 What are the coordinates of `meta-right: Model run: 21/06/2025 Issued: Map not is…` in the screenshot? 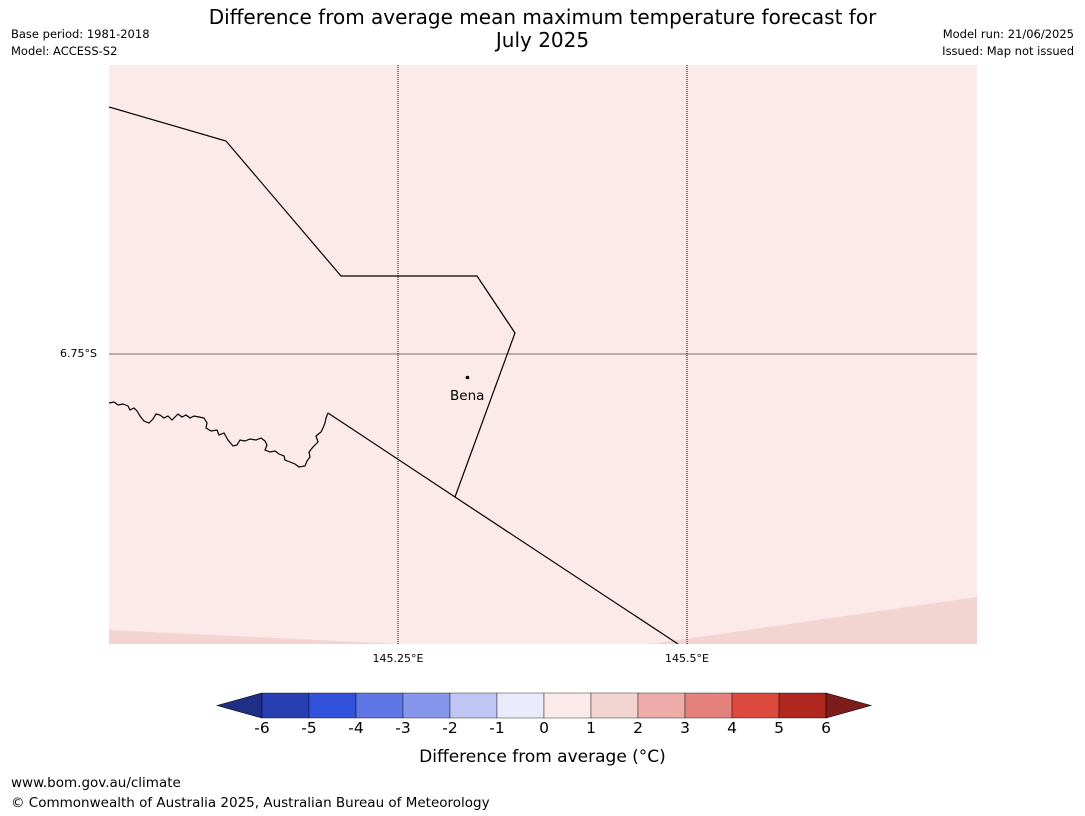 It's located at (1008, 43).